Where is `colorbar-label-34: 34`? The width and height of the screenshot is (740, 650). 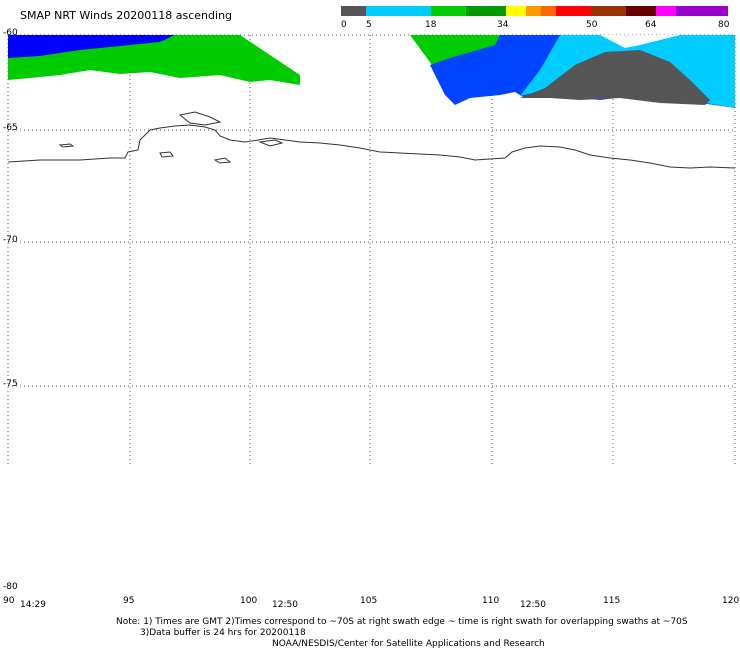 colorbar-label-34: 34 is located at coordinates (503, 25).